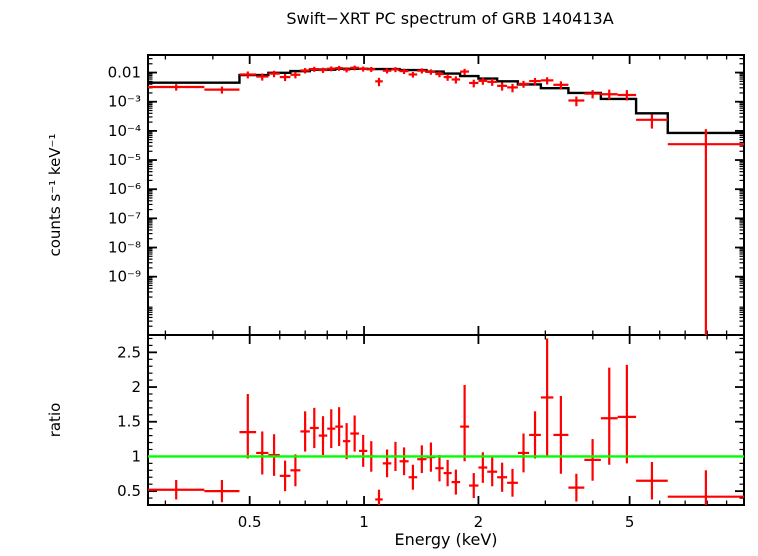 This screenshot has height=556, width=758. Describe the element at coordinates (250, 522) in the screenshot. I see `x-tick-label: 0.5` at that location.